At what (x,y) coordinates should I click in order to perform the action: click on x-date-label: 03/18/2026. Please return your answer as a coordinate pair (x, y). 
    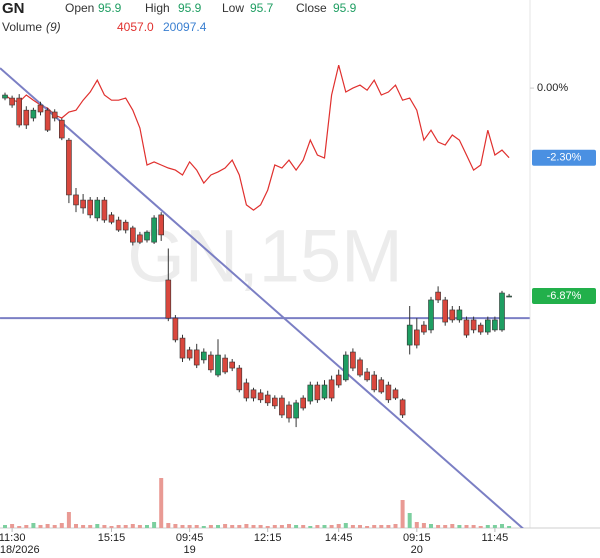
    Looking at the image, I should click on (20, 550).